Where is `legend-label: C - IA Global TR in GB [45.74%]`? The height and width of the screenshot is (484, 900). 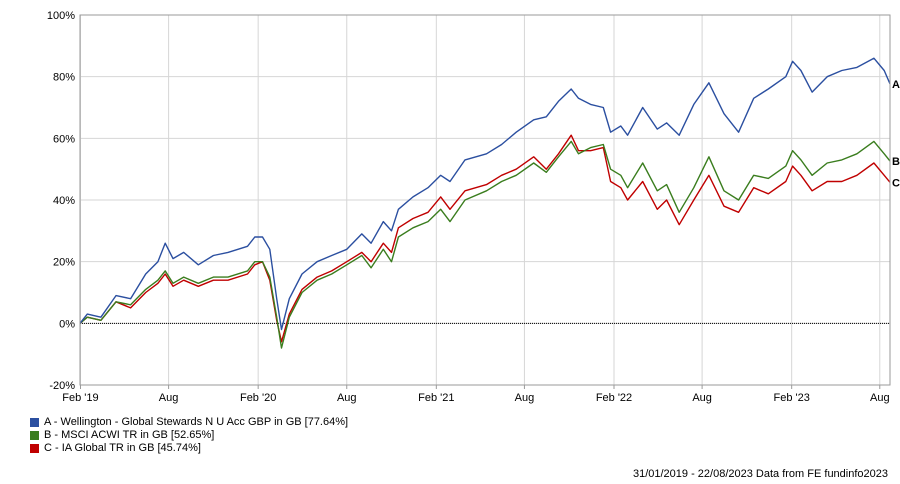
legend-label: C - IA Global TR in GB [45.74%] is located at coordinates (122, 448).